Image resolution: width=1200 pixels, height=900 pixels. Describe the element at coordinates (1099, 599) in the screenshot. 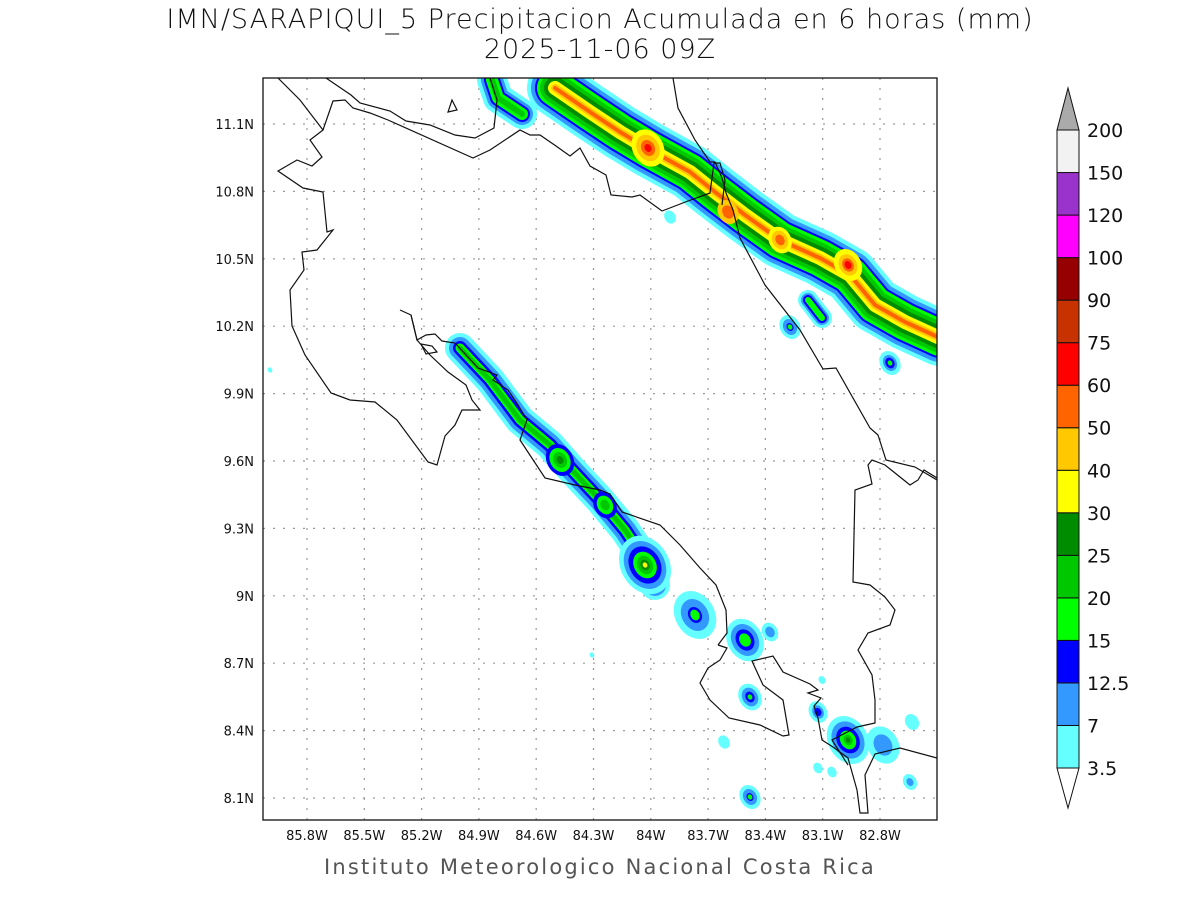

I see `colorbar-label: 20` at that location.